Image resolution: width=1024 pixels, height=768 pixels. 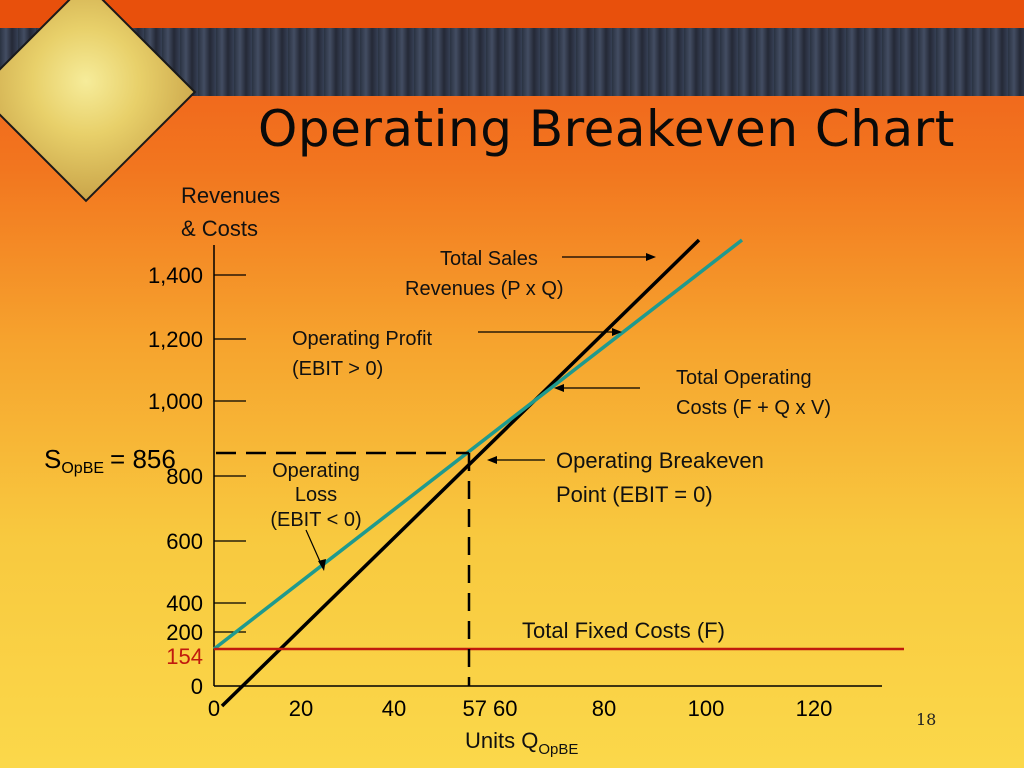 I want to click on x-tick-label: 100, so click(x=706, y=708).